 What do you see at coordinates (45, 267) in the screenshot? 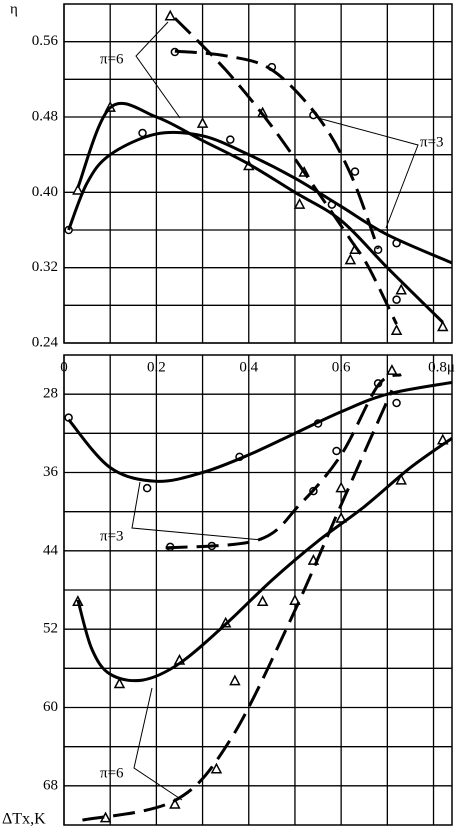
I see `y-tick-label: 0.32` at bounding box center [45, 267].